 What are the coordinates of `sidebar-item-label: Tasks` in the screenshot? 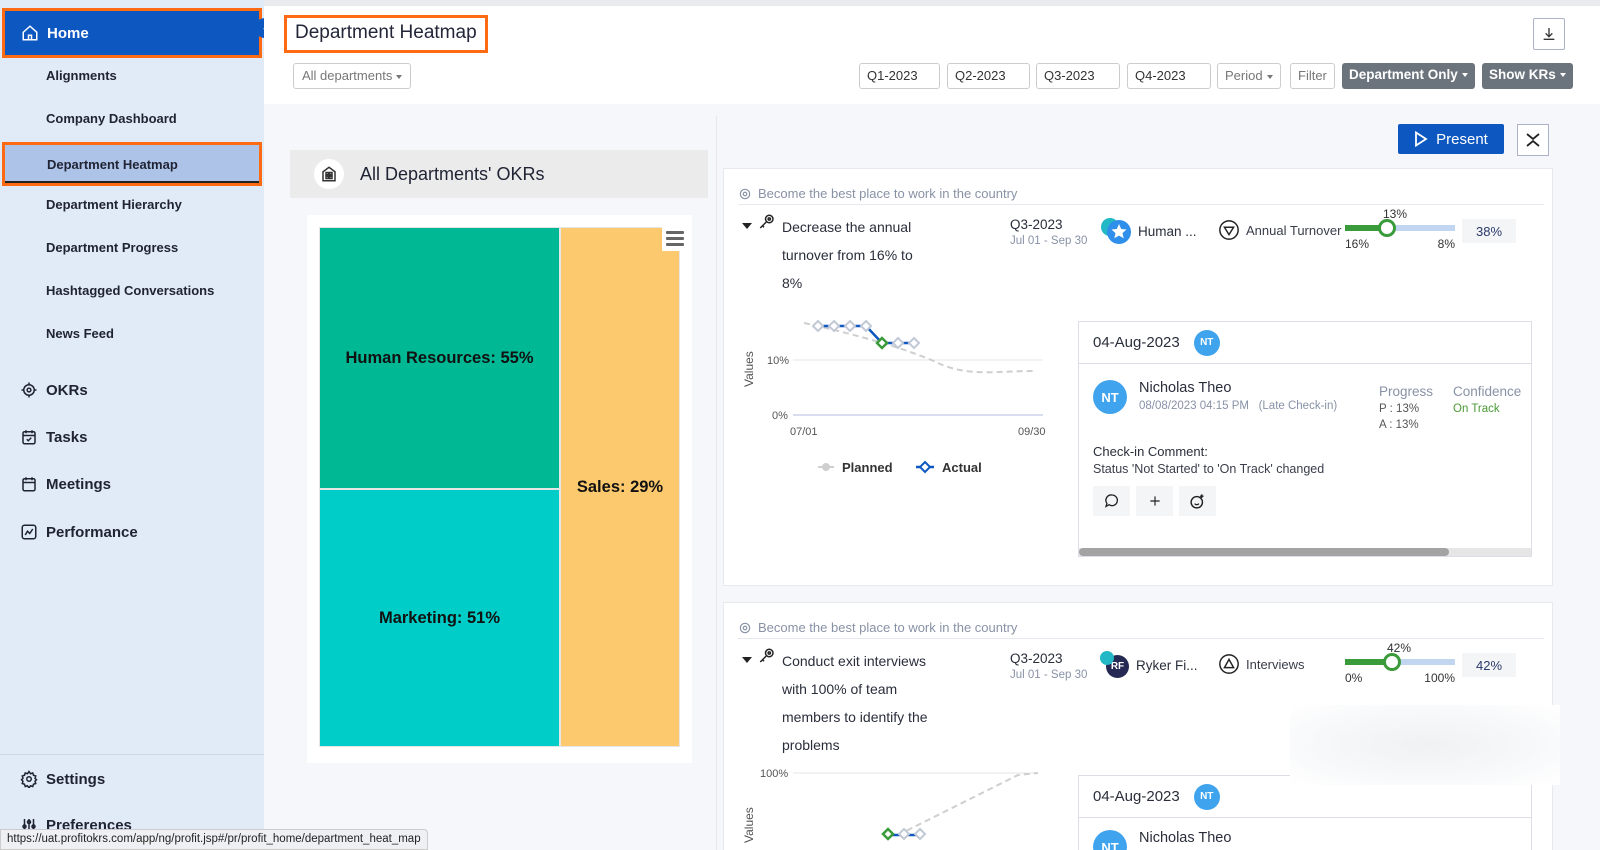 It's located at (67, 437).